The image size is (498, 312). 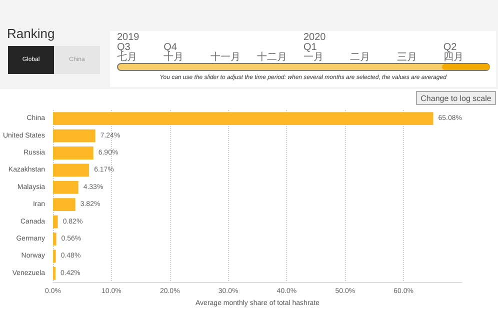 I want to click on text: Q1, so click(x=310, y=47).